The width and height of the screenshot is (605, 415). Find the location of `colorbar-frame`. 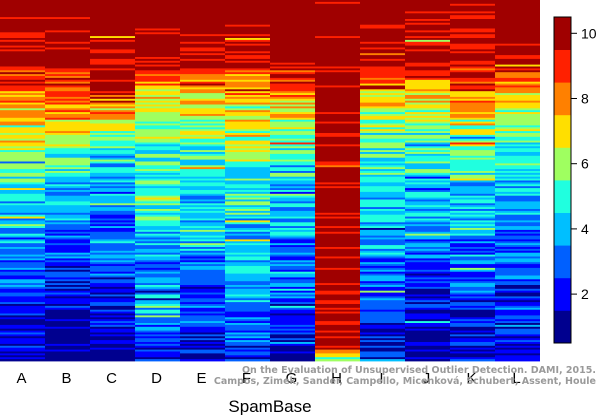

colorbar-frame is located at coordinates (562, 180).